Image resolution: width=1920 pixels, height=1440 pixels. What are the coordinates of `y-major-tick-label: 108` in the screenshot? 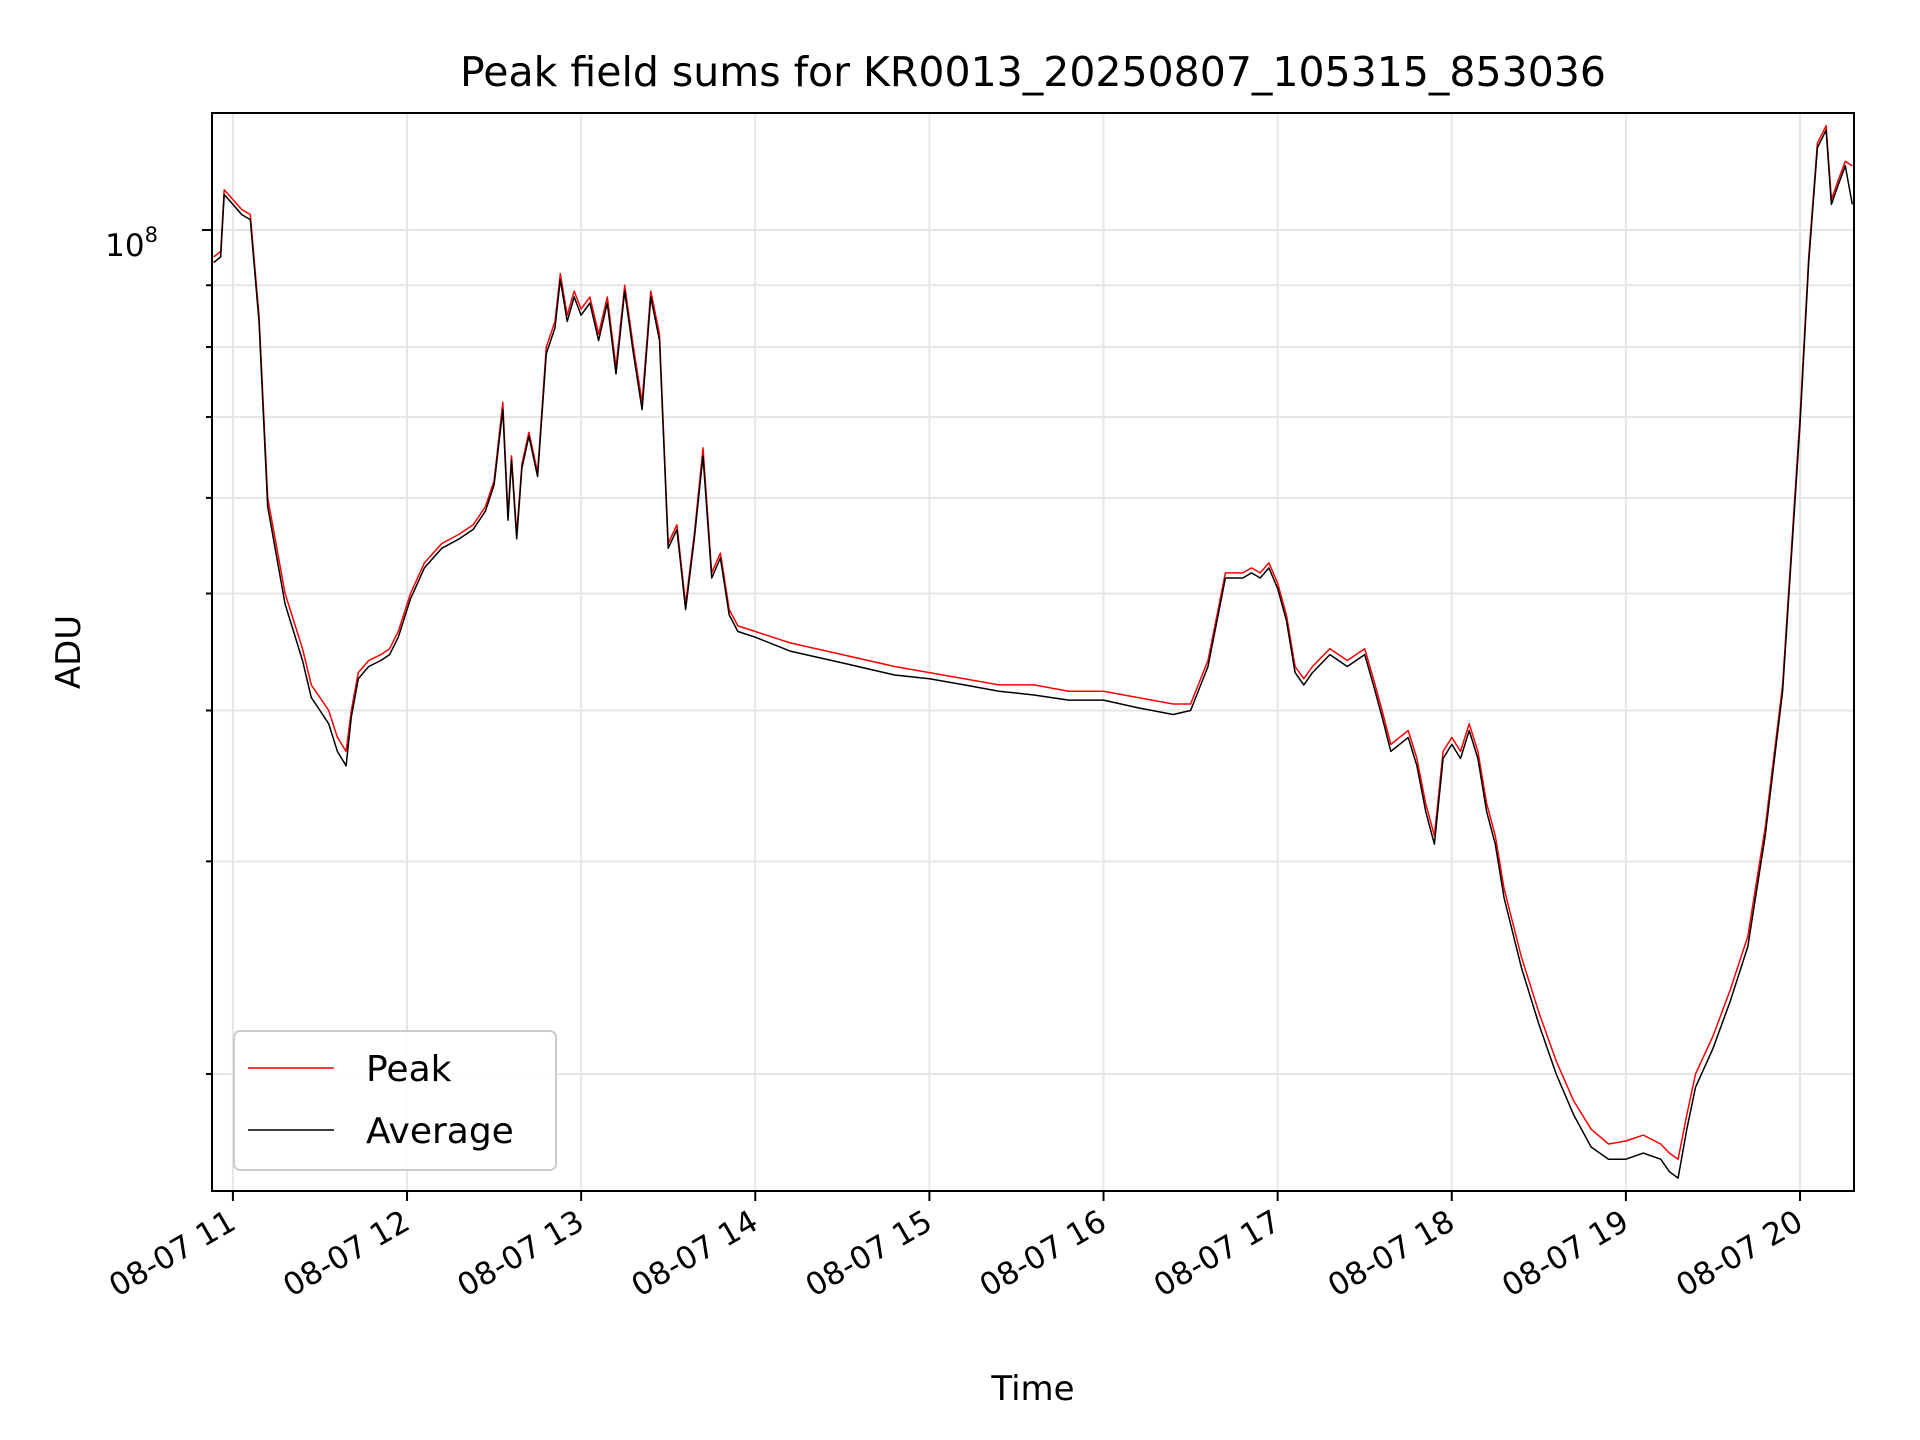 It's located at (131, 243).